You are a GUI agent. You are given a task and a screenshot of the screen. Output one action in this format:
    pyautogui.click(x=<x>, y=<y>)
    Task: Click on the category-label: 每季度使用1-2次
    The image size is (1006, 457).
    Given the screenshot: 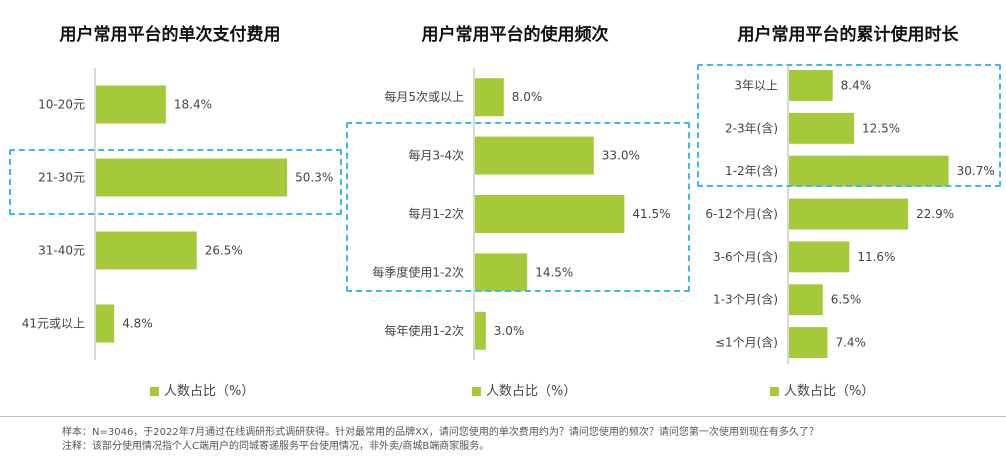 What is the action you would take?
    pyautogui.click(x=418, y=271)
    